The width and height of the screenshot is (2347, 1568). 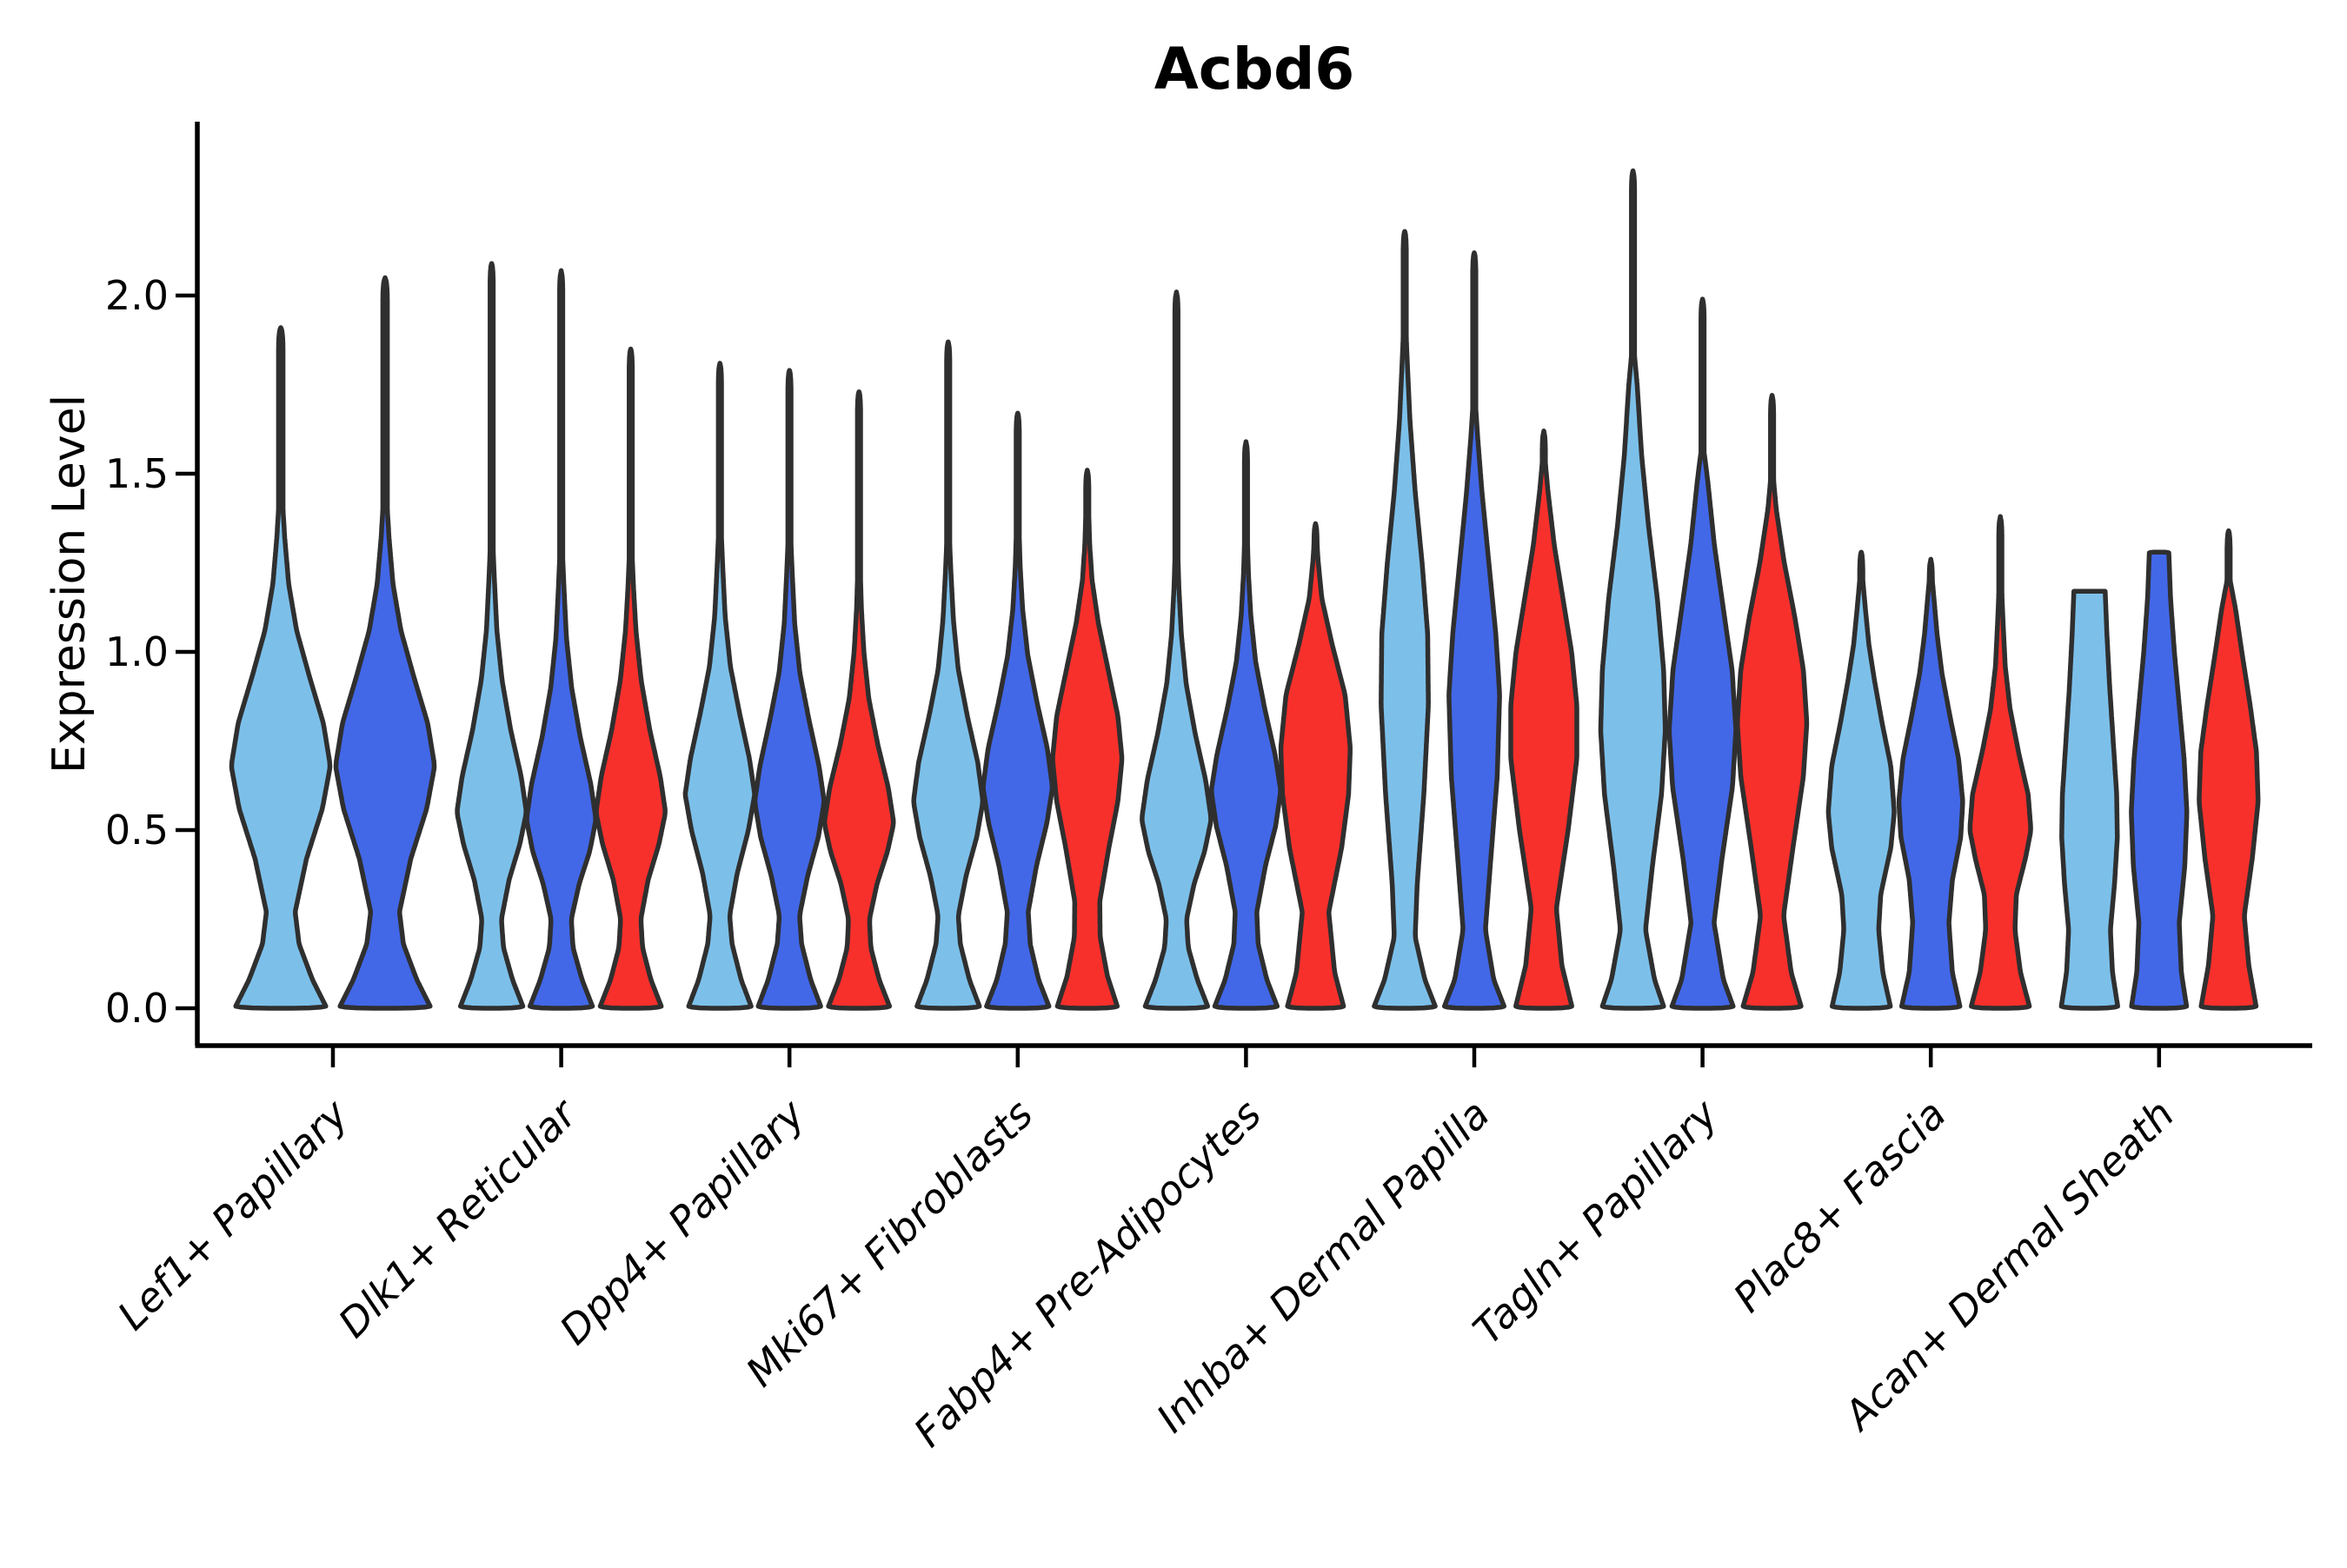 I want to click on y-tick-label: 0.0, so click(x=137, y=1008).